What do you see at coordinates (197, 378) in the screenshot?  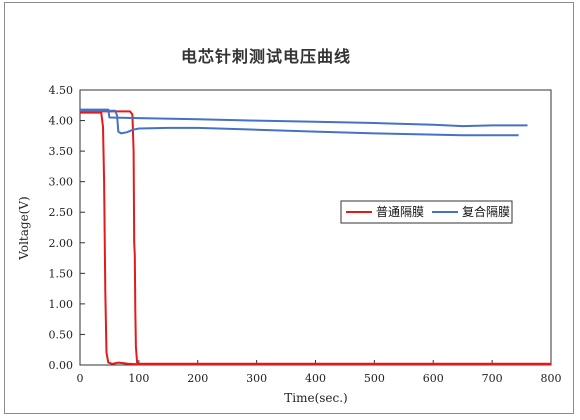 I see `x-tick-label: 200` at bounding box center [197, 378].